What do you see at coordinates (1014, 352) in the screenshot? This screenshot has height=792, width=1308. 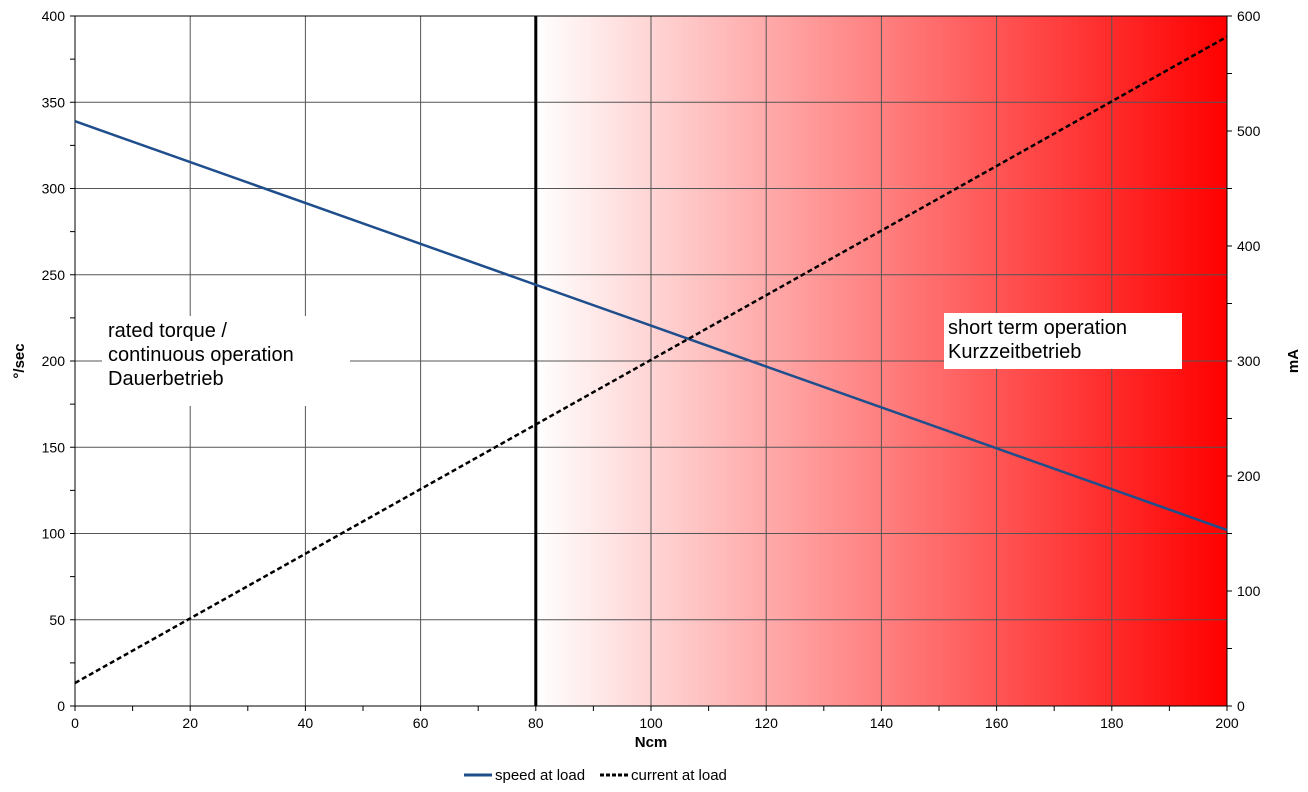 I see `short-term-note-line-2: Kurzzeitbetrieb` at bounding box center [1014, 352].